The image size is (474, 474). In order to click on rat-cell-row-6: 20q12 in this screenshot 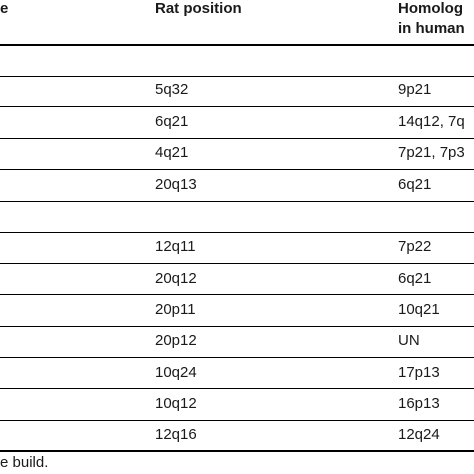, I will do `click(176, 278)`.